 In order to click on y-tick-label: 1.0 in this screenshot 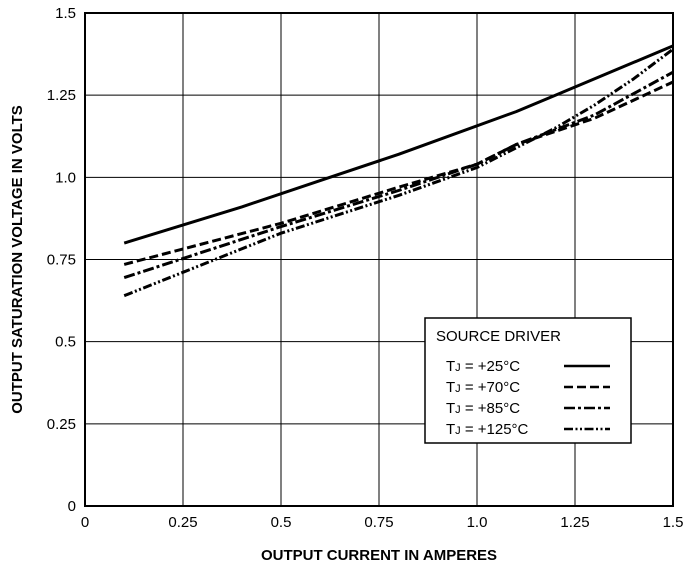, I will do `click(65, 177)`.